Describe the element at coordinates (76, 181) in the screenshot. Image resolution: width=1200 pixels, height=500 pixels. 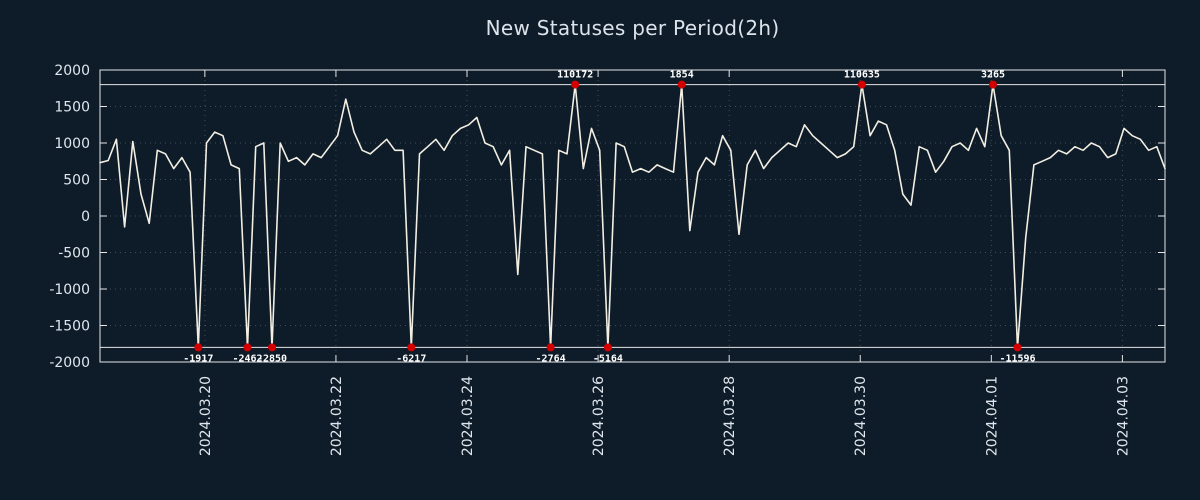
I see `svg-text: 500` at that location.